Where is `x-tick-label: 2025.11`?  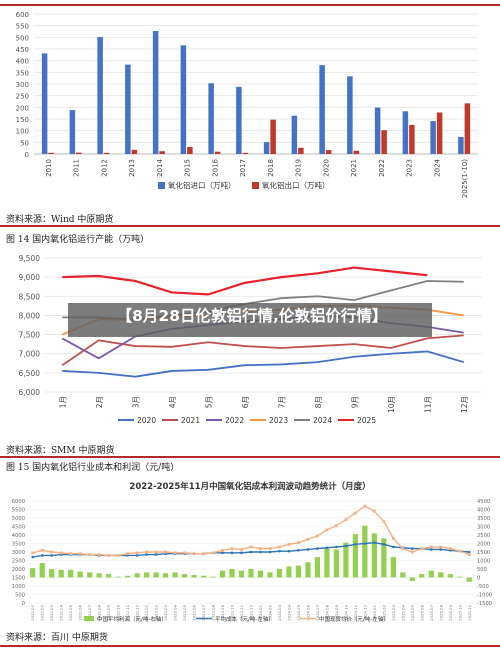 x-tick-label: 2025.11 is located at coordinates (469, 612).